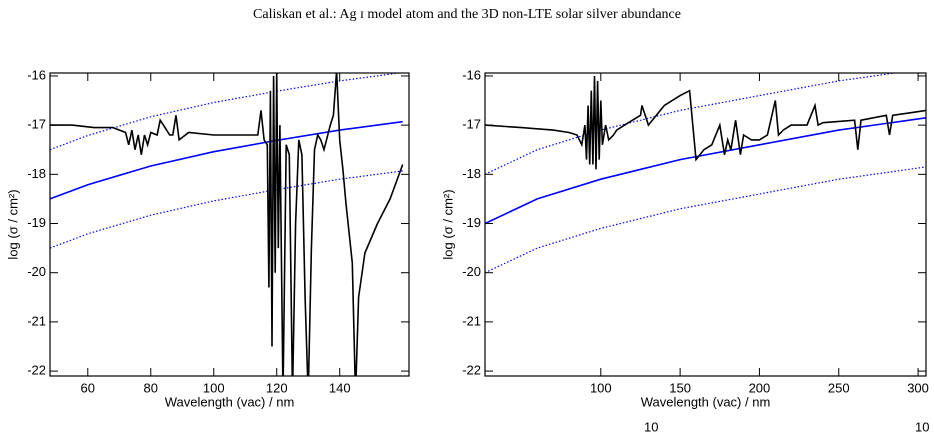 The image size is (934, 438). I want to click on x-tick-label: 300, so click(918, 387).